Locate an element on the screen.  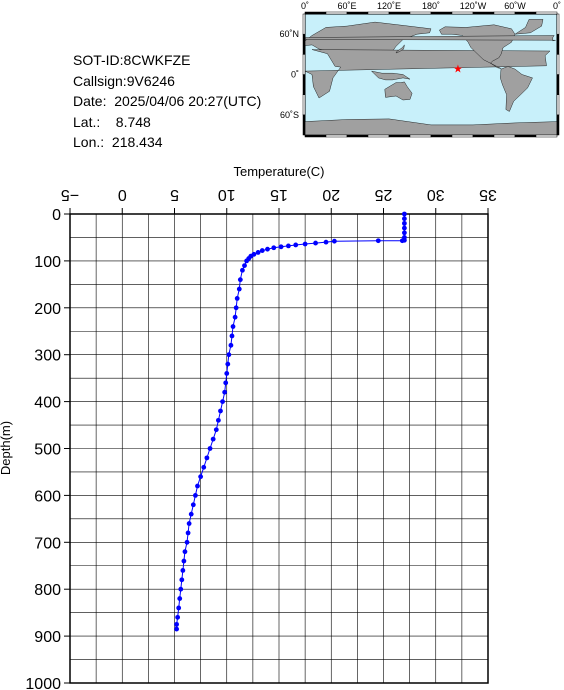
x-tick-label: 15 is located at coordinates (279, 194).